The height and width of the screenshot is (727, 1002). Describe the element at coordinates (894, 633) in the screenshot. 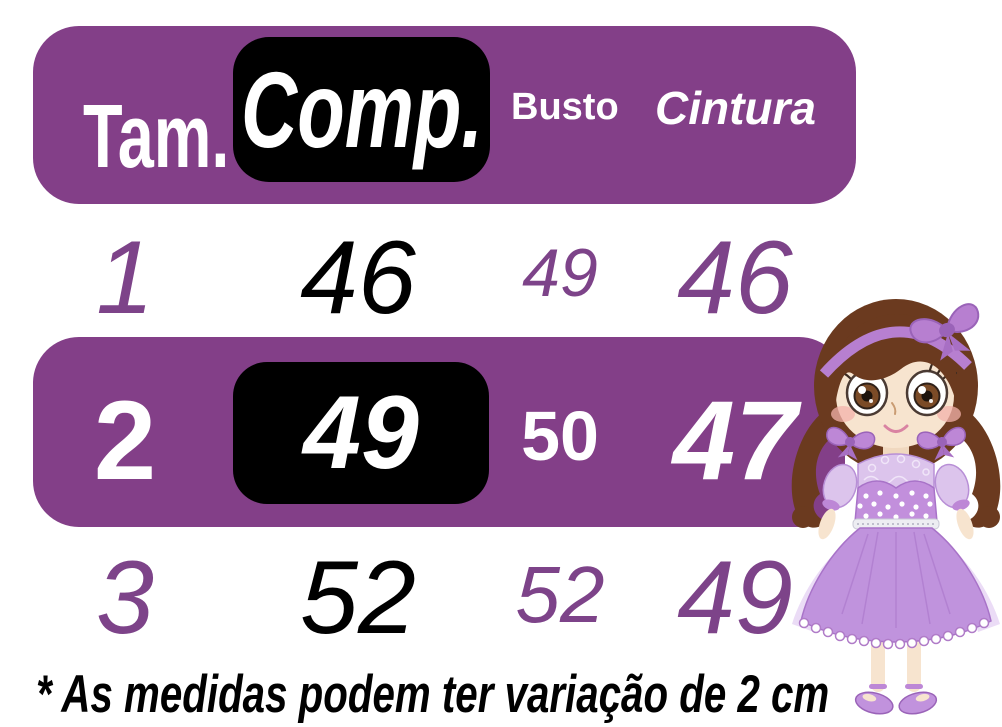

I see `skirt-lace-scallops` at that location.